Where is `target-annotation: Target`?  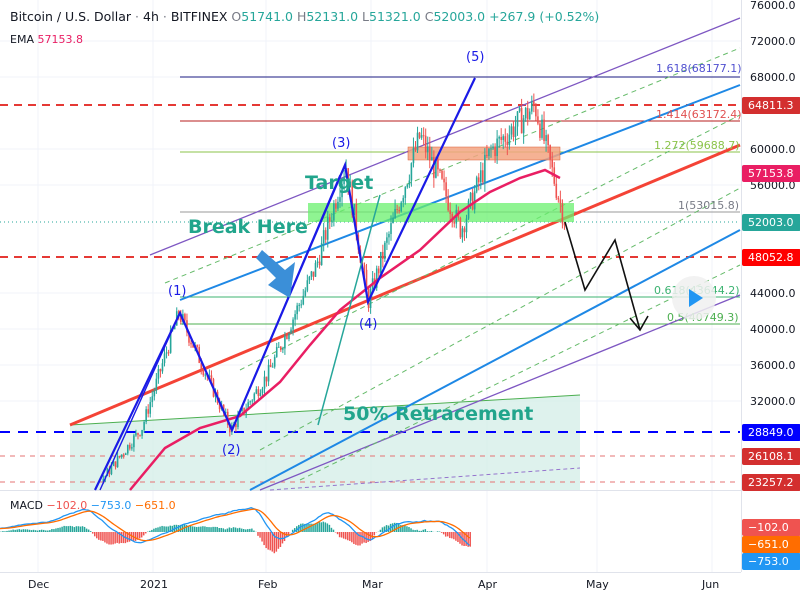
target-annotation: Target is located at coordinates (339, 183).